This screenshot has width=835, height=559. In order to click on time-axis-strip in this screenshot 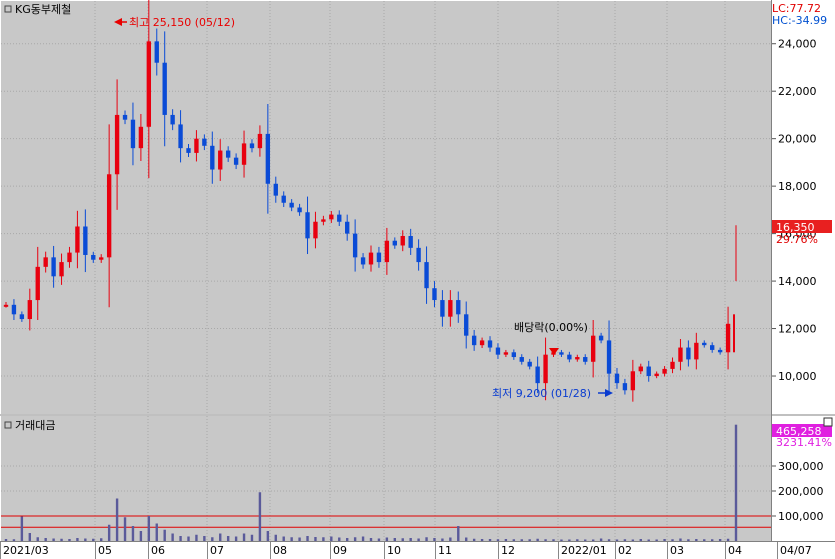, I will do `click(417, 550)`.